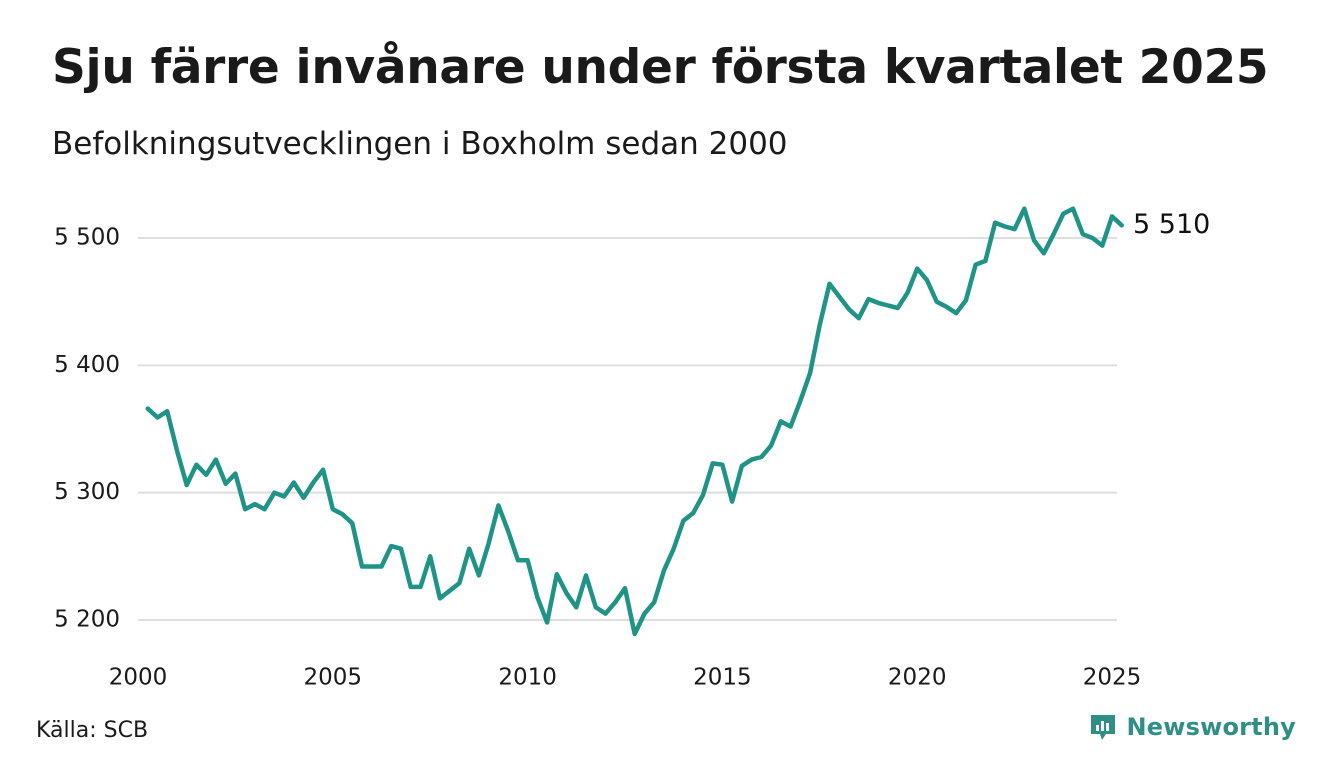 This screenshot has height=780, width=1340. Describe the element at coordinates (527, 678) in the screenshot. I see `x-tick-label: 2010` at that location.